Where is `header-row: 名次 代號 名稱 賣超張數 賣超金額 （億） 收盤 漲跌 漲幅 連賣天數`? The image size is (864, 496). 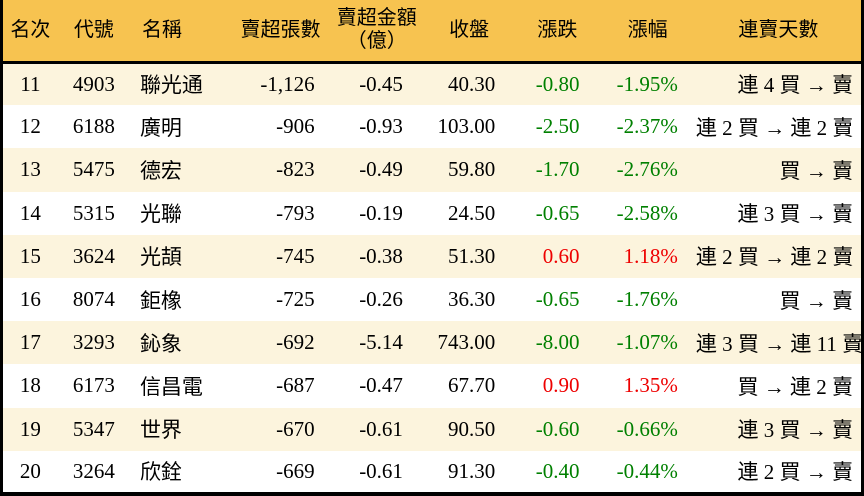
header-row: 名次 代號 名稱 賣超張數 賣超金額 （億） 收盤 漲跌 漲幅 連賣天數 is located at coordinates (432, 32).